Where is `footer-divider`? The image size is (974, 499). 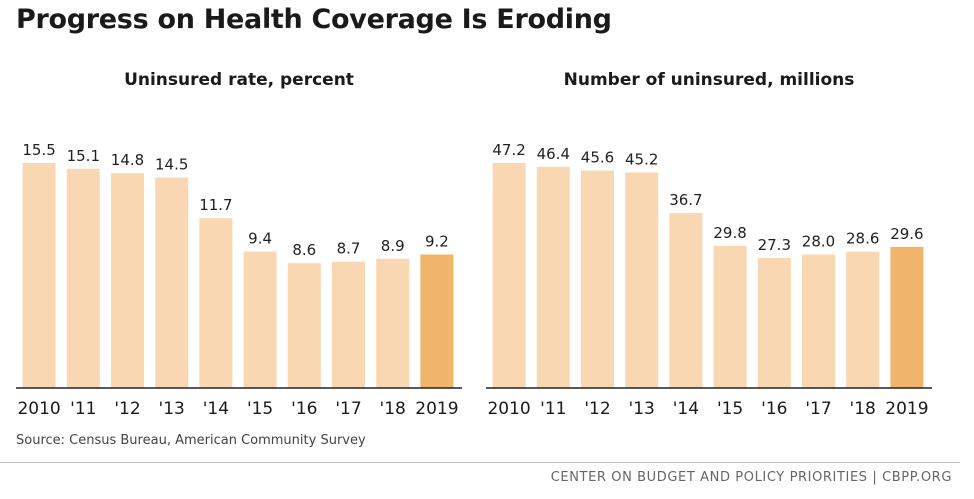 footer-divider is located at coordinates (480, 462).